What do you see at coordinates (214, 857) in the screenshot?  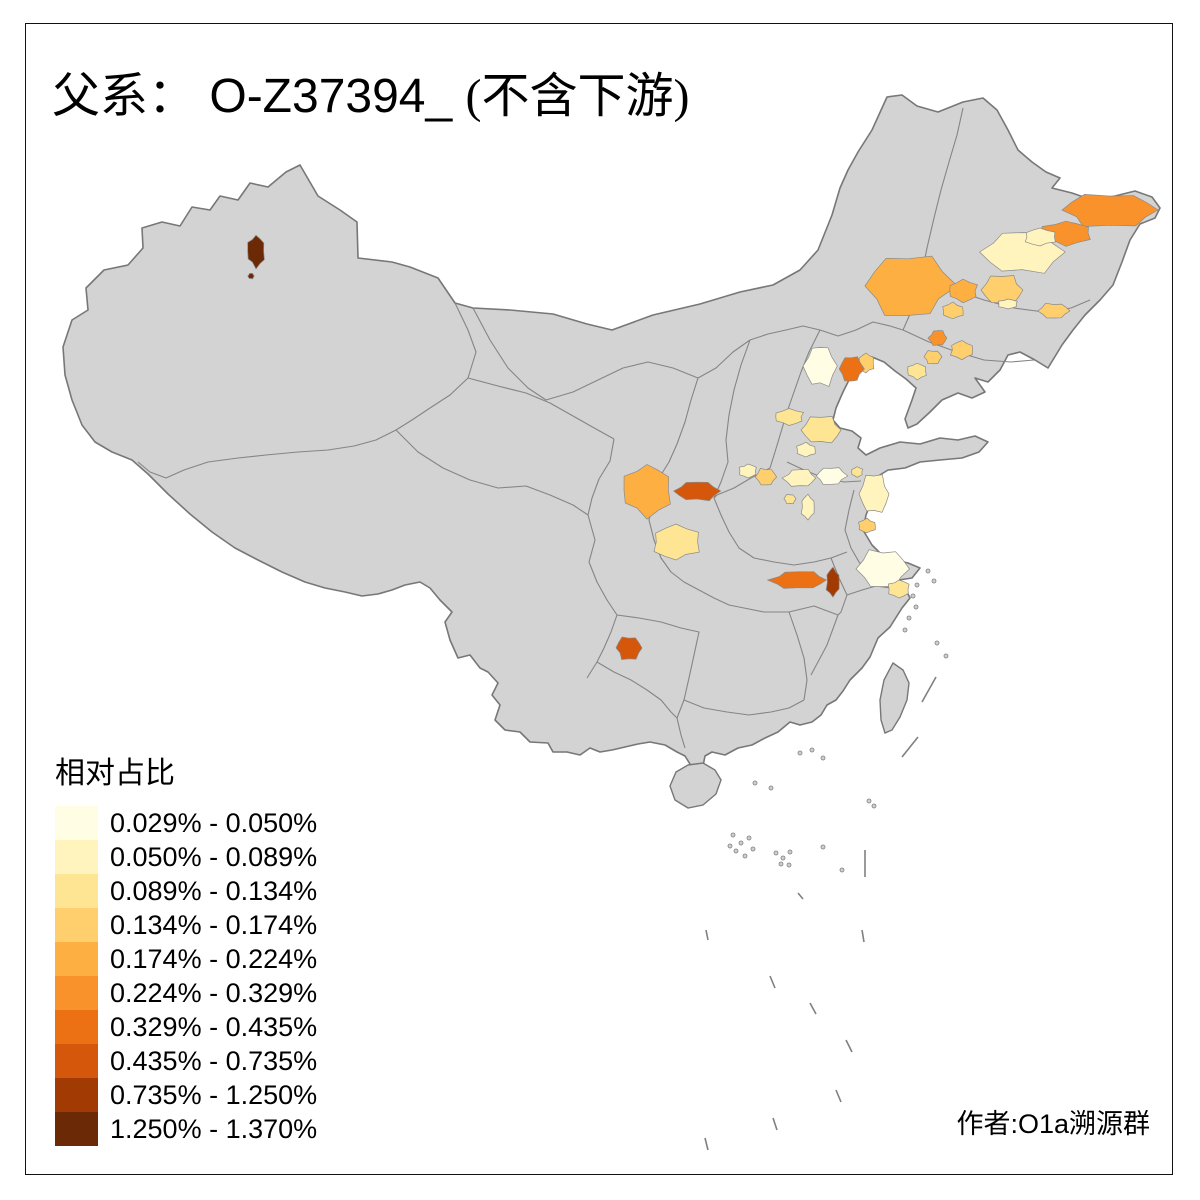 I see `legend-range-label: 0.050% - 0.089%` at bounding box center [214, 857].